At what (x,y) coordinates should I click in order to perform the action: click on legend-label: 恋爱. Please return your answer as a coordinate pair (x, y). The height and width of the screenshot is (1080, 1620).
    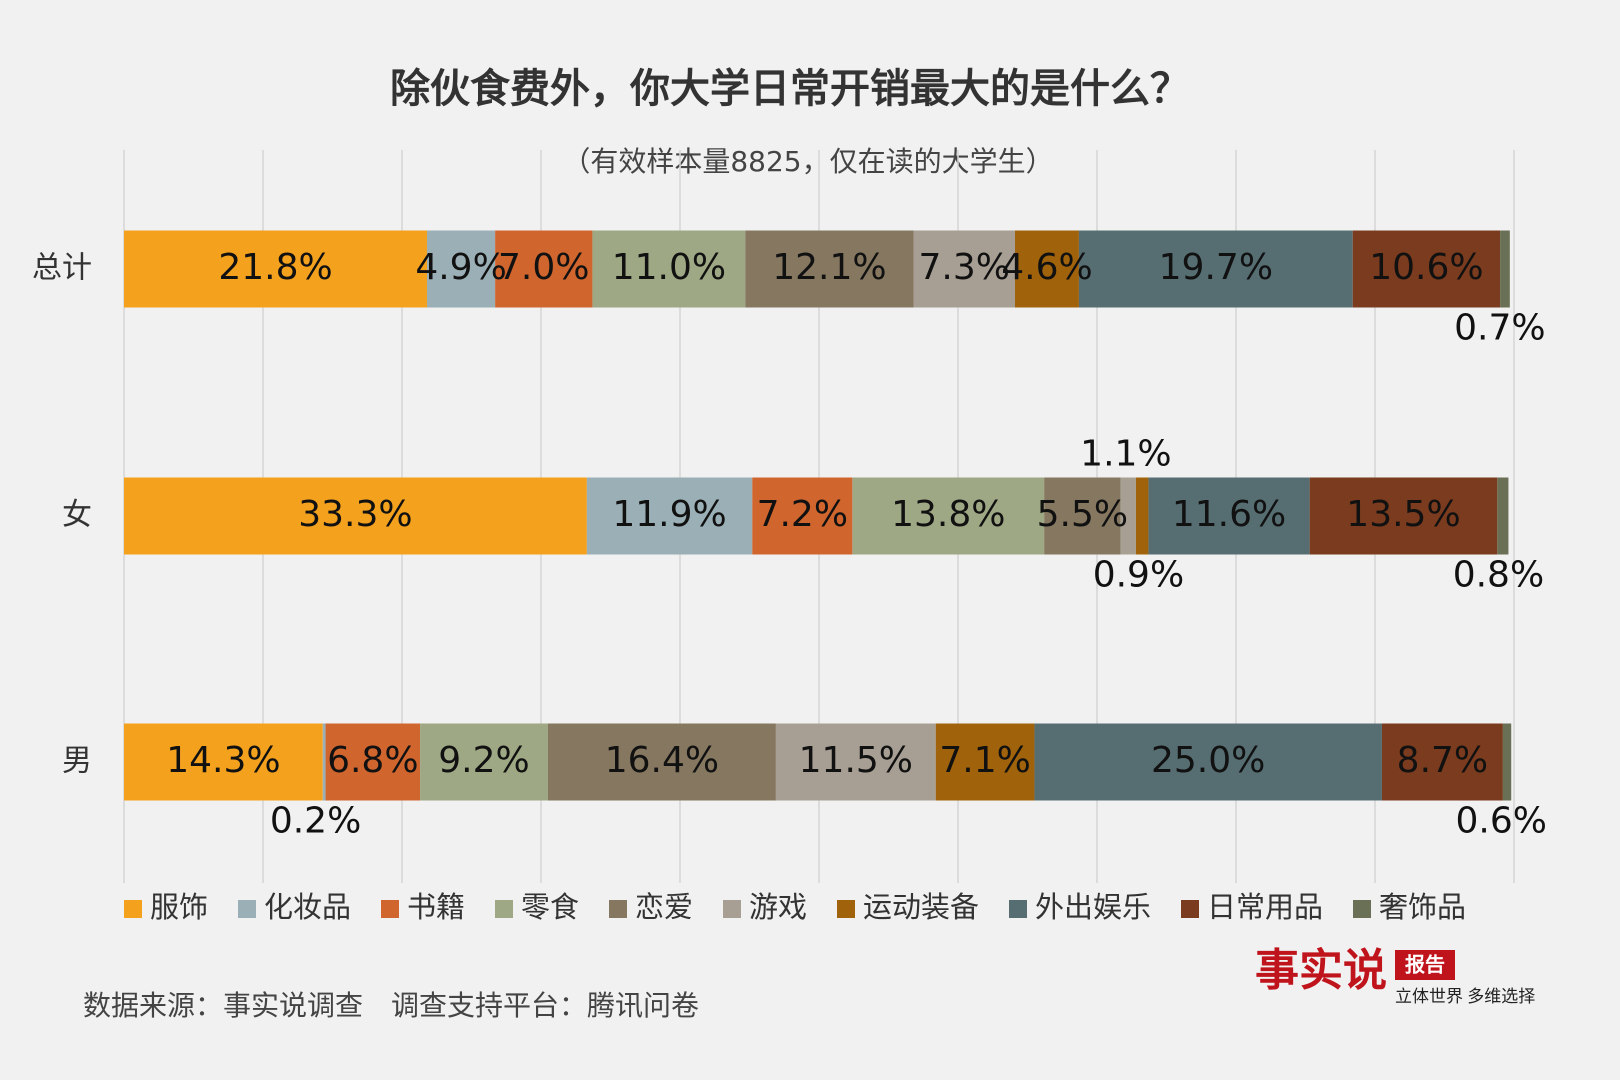
    Looking at the image, I should click on (664, 907).